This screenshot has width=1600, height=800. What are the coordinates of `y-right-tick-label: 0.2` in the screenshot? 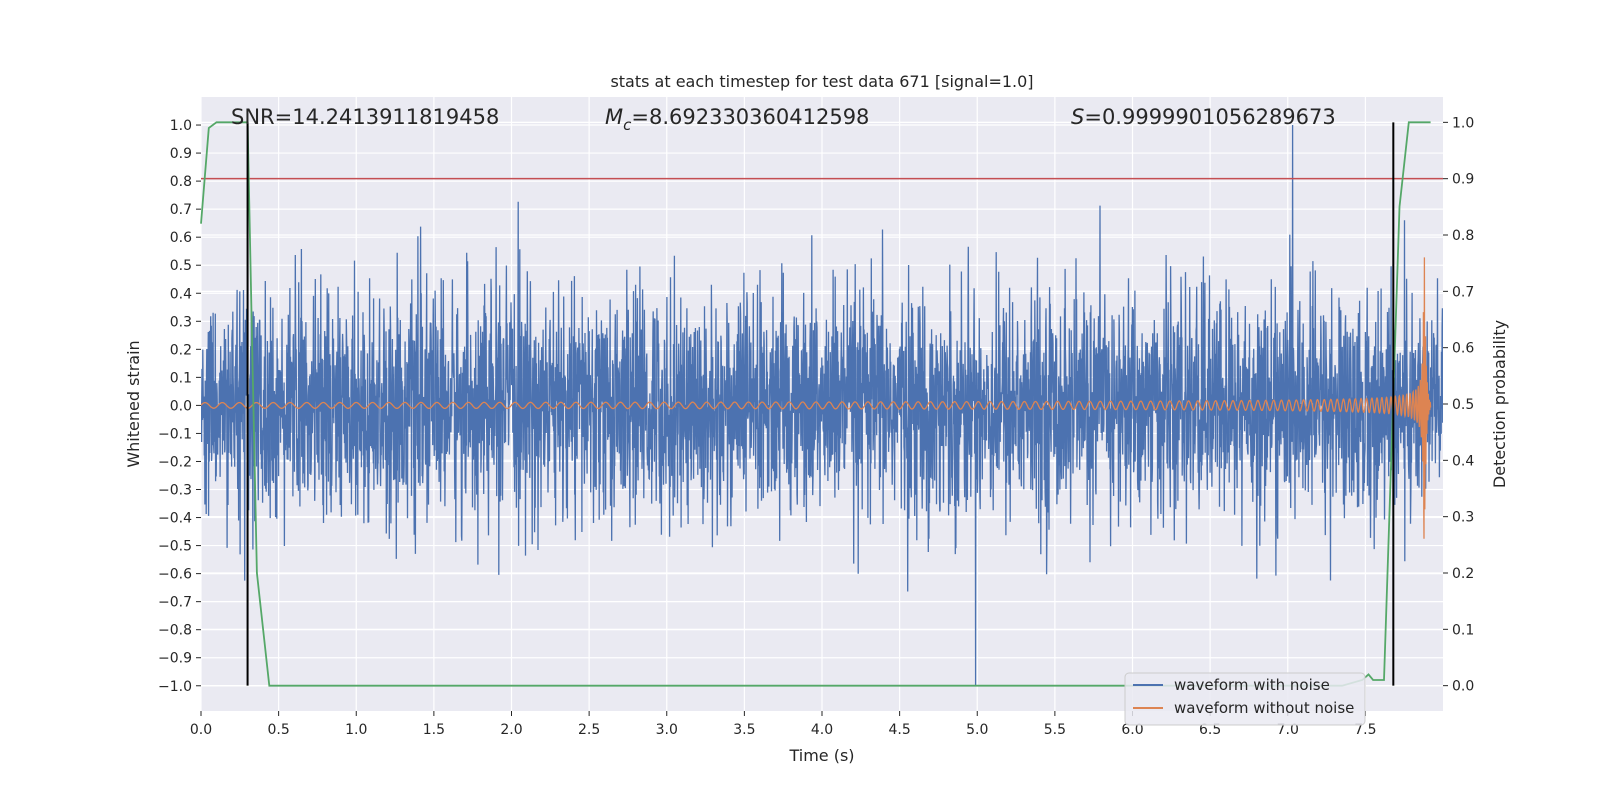 It's located at (1463, 574).